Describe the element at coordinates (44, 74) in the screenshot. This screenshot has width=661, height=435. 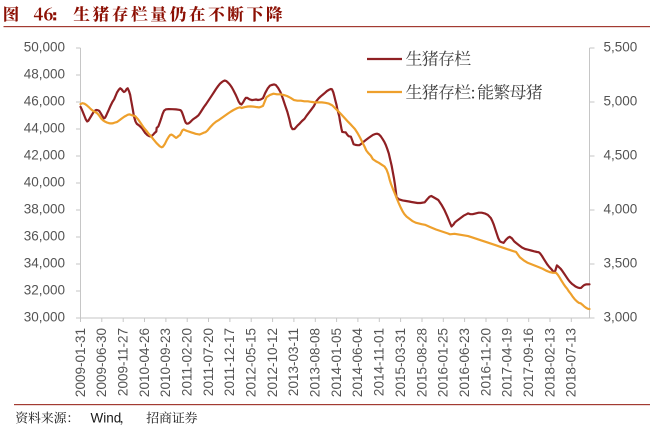
I see `svg-text: 48,000` at that location.